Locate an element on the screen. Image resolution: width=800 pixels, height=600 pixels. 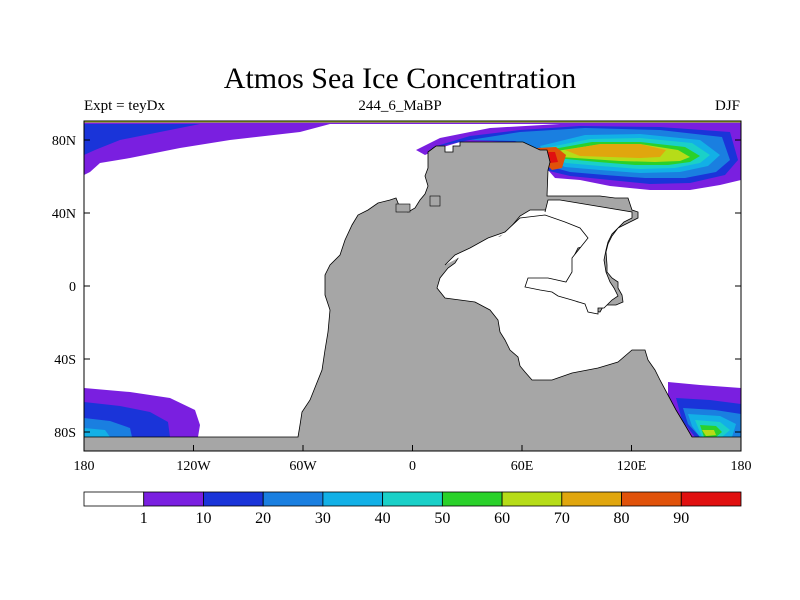
lon-tick-label: 120W is located at coordinates (193, 466).